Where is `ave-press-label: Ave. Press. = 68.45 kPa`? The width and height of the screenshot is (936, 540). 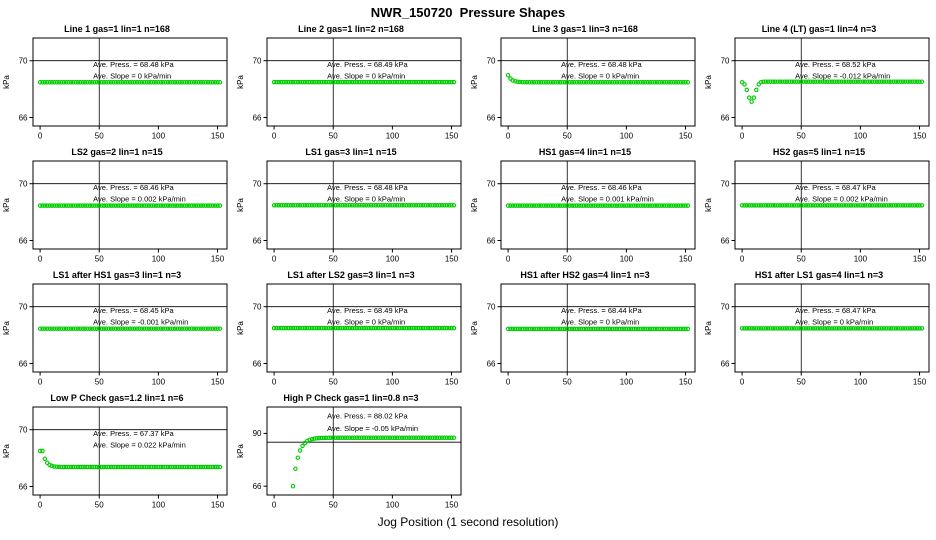
ave-press-label: Ave. Press. = 68.45 kPa is located at coordinates (133, 310).